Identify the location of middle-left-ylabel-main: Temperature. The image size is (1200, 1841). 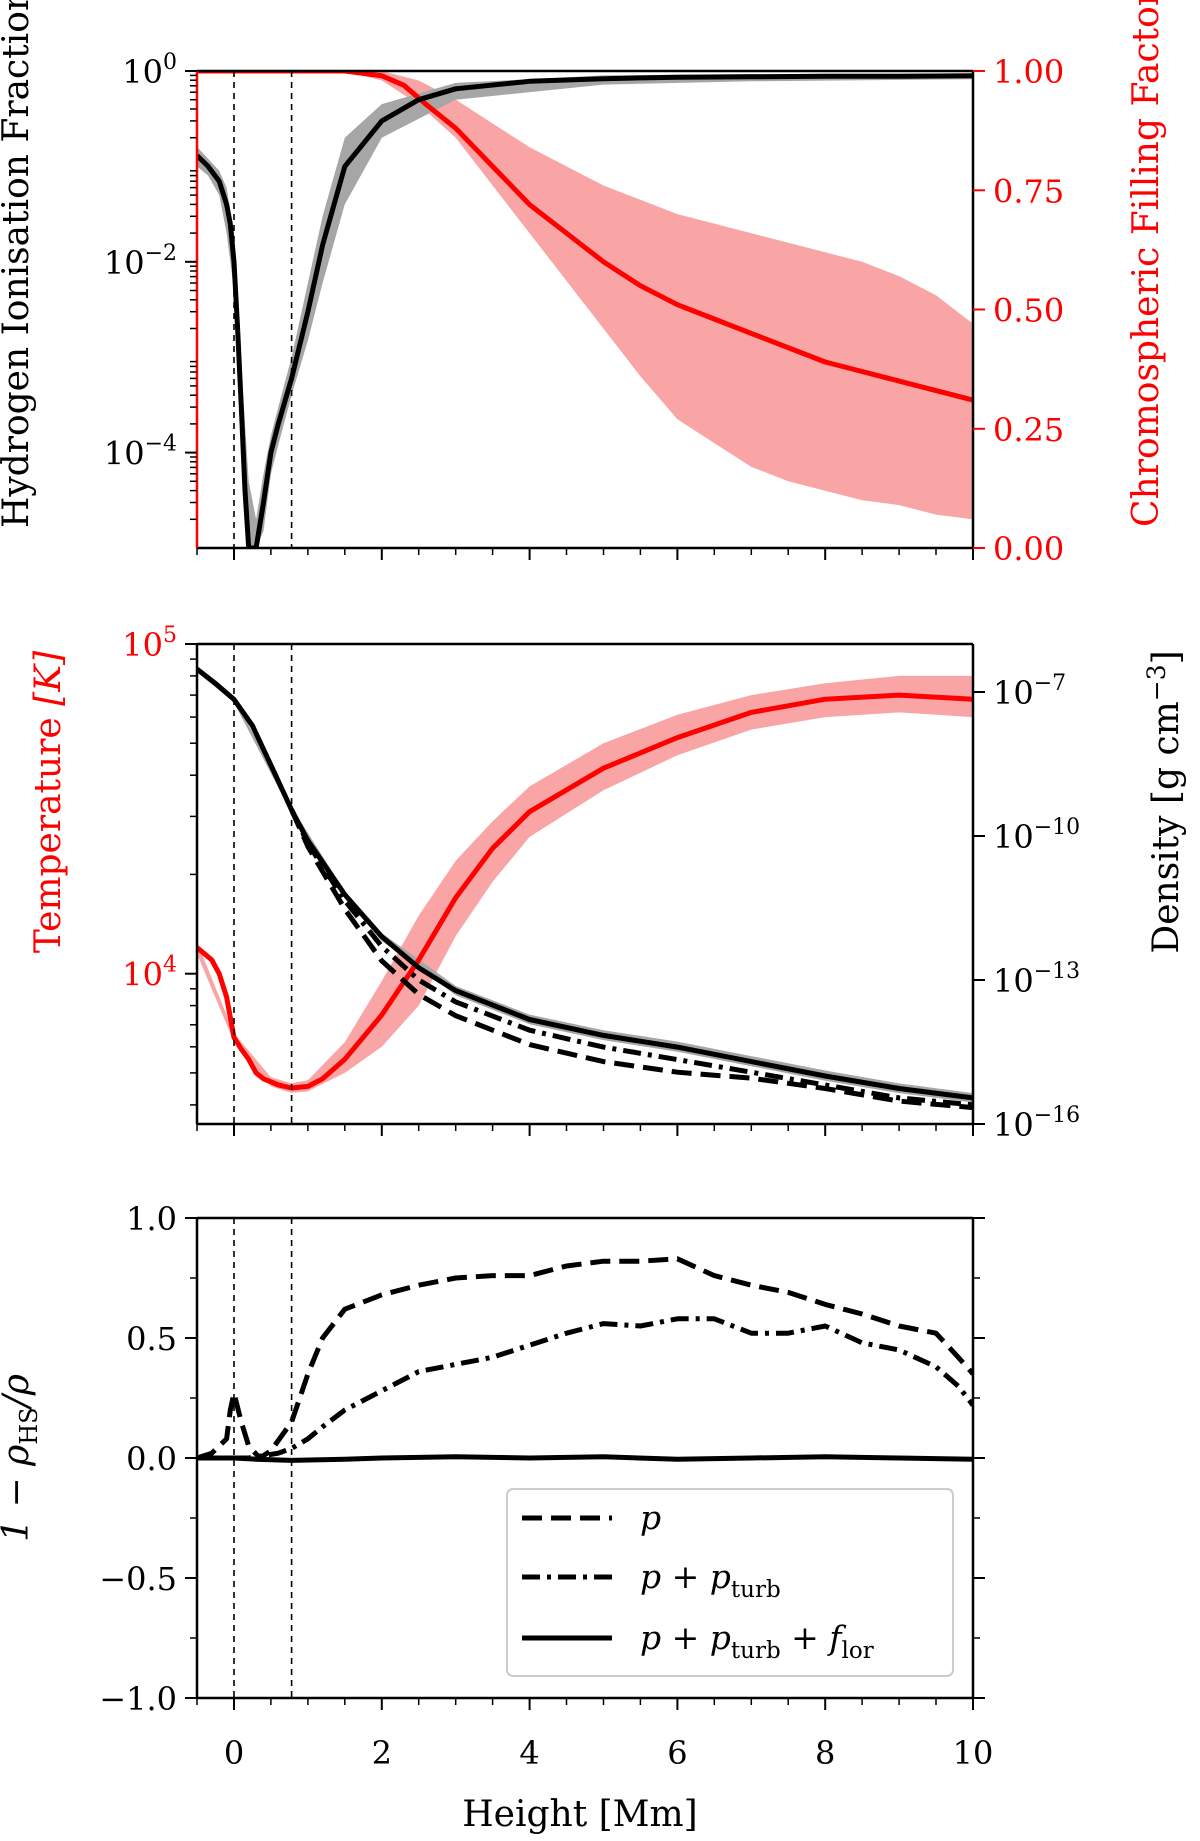
(48, 829).